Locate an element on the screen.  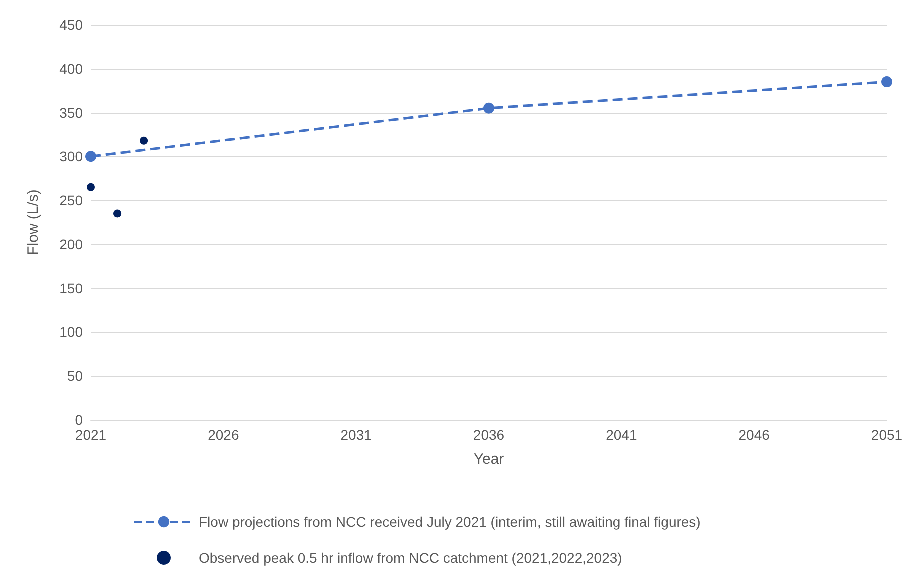
x-tick-label: 2046 is located at coordinates (754, 435).